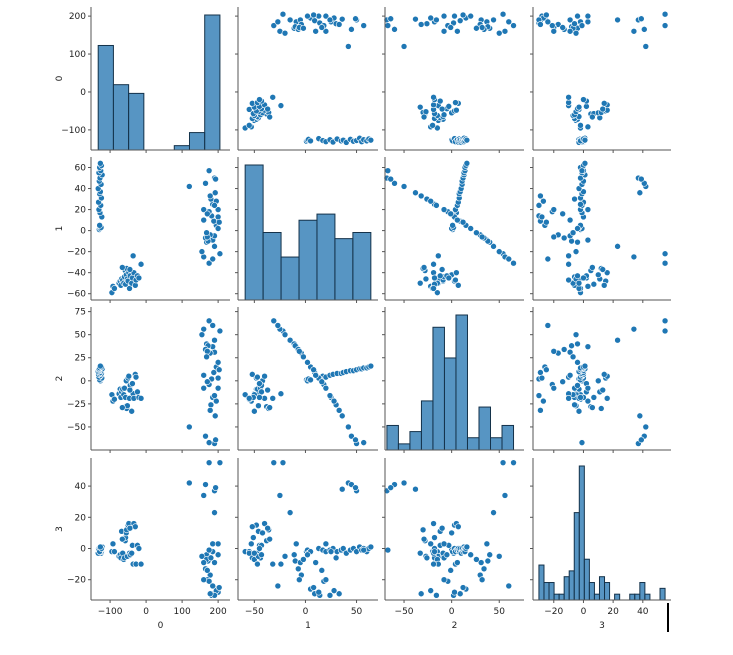 The image size is (733, 655). I want to click on y-axis-label: 1, so click(60, 229).